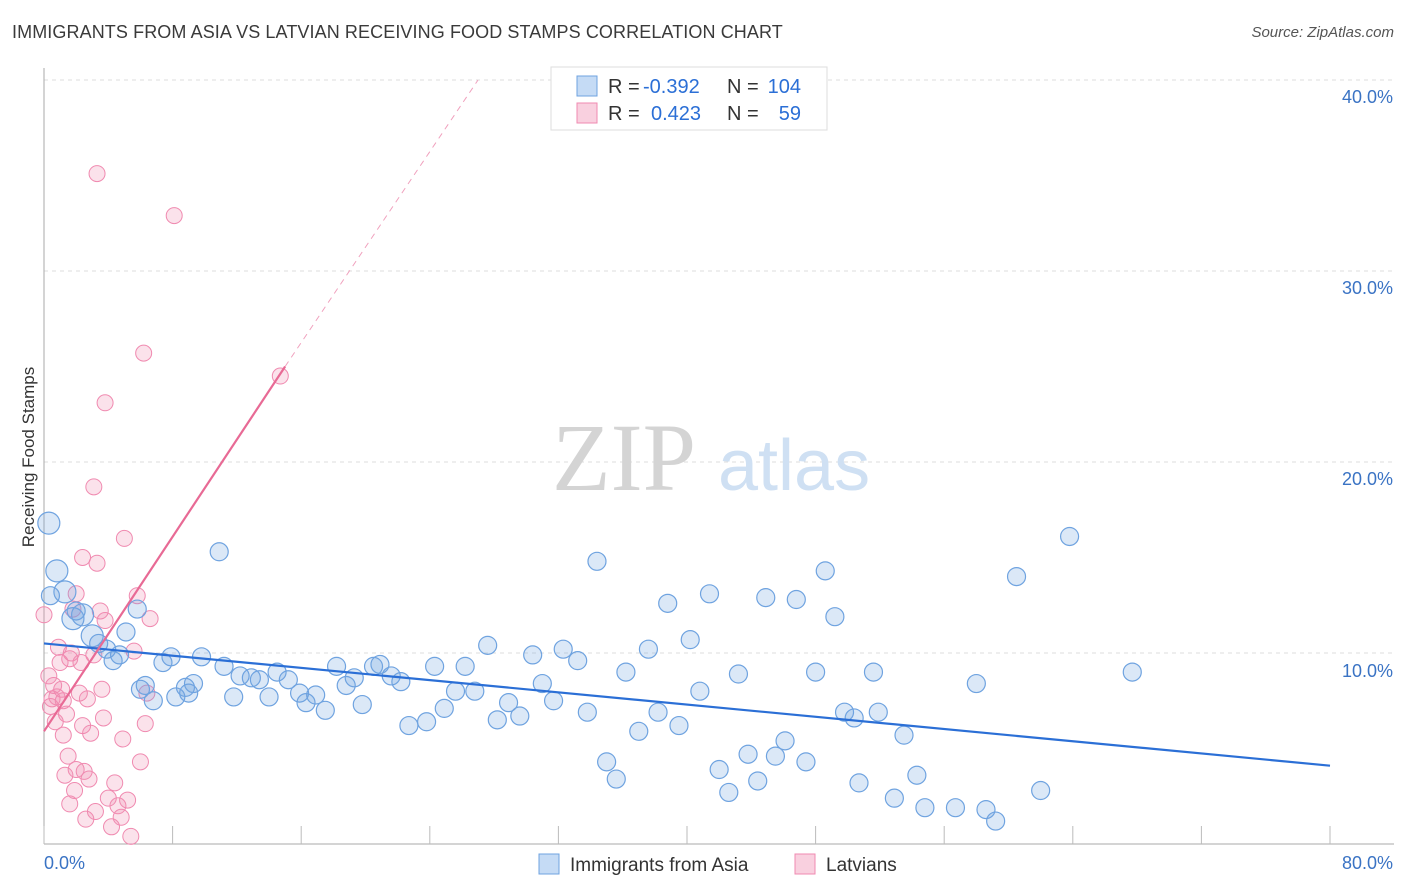  What do you see at coordinates (687, 835) in the screenshot?
I see `x-axis-ticks` at bounding box center [687, 835].